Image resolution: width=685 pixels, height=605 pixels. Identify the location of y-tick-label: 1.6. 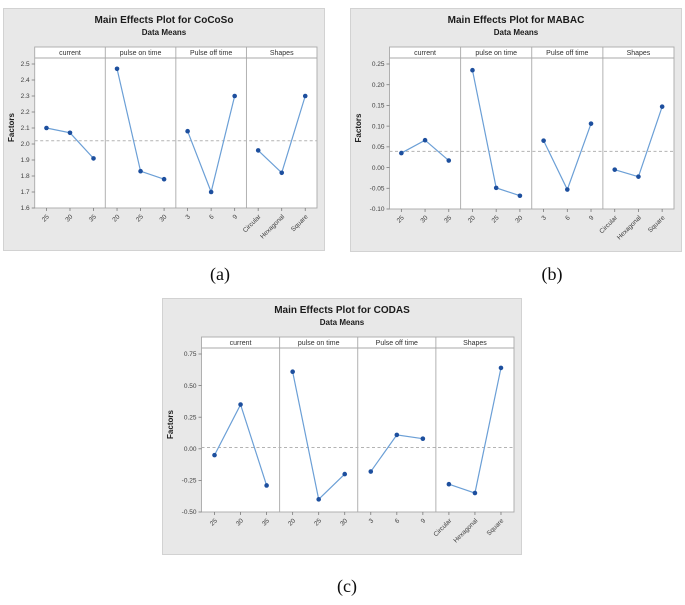
(25, 208).